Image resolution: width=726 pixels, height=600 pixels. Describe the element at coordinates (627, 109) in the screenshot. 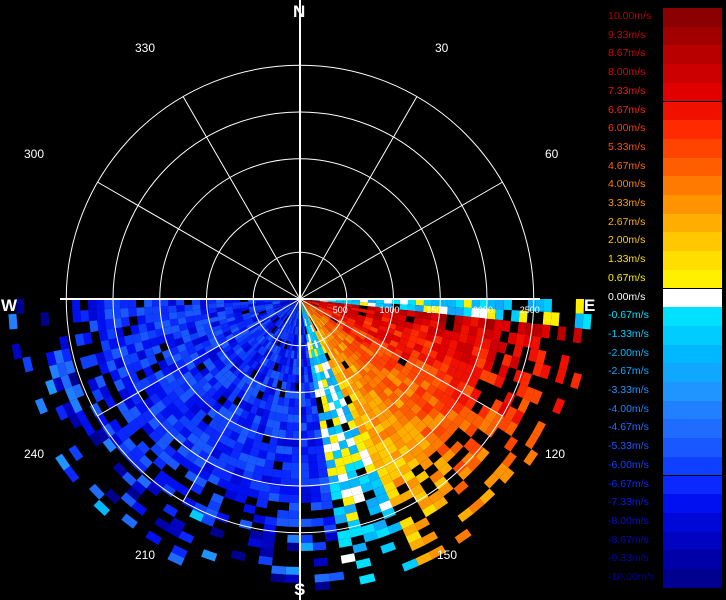

I see `legend-label: 6.67m/s` at that location.